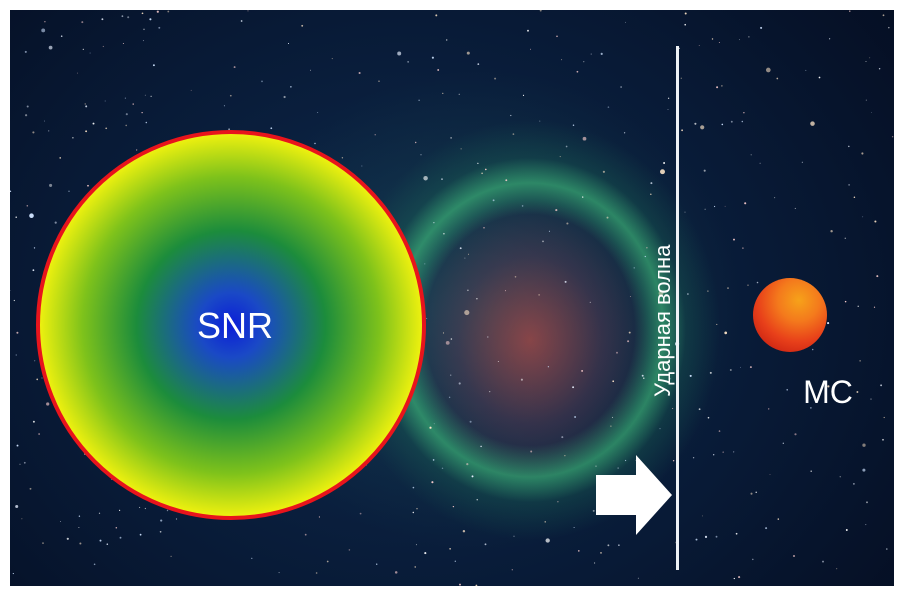 This screenshot has height=596, width=904. What do you see at coordinates (677, 308) in the screenshot?
I see `shock-wave-line` at bounding box center [677, 308].